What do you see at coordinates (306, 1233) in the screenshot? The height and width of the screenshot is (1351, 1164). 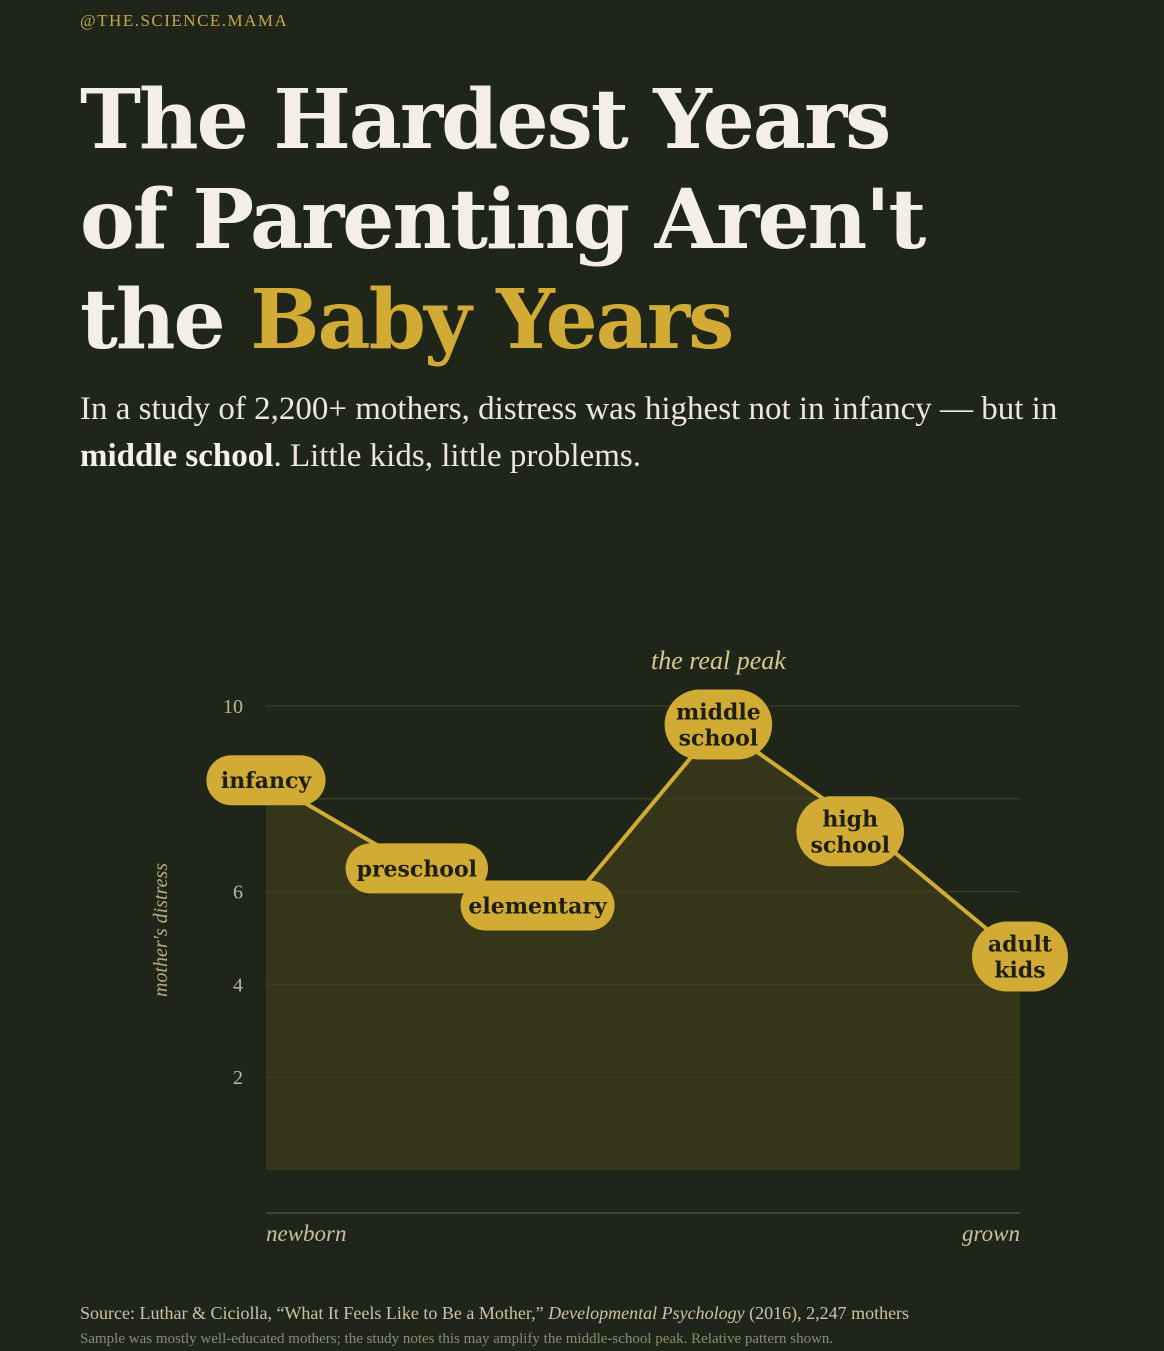 I see `x-start-label: newborn` at bounding box center [306, 1233].